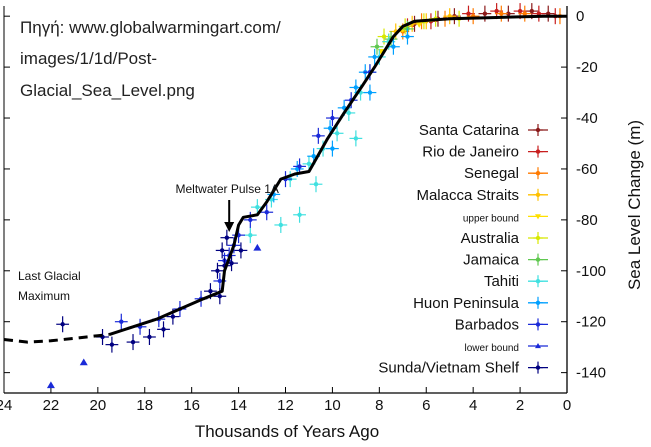 The width and height of the screenshot is (651, 447). Describe the element at coordinates (285, 405) in the screenshot. I see `x-tick-label: 12` at that location.